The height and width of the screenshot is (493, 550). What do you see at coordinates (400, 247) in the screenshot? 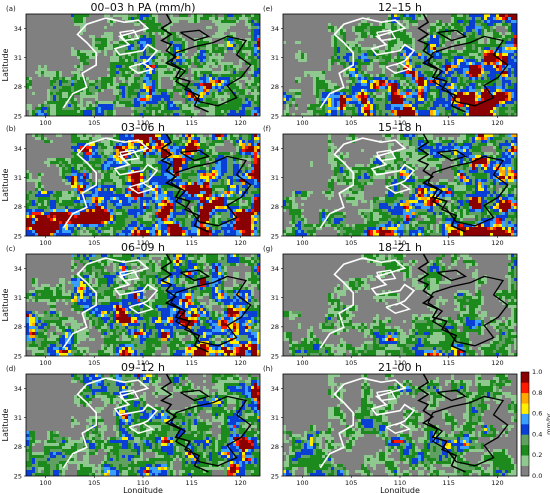
I see `panel-title: 18–21 h` at bounding box center [400, 247].